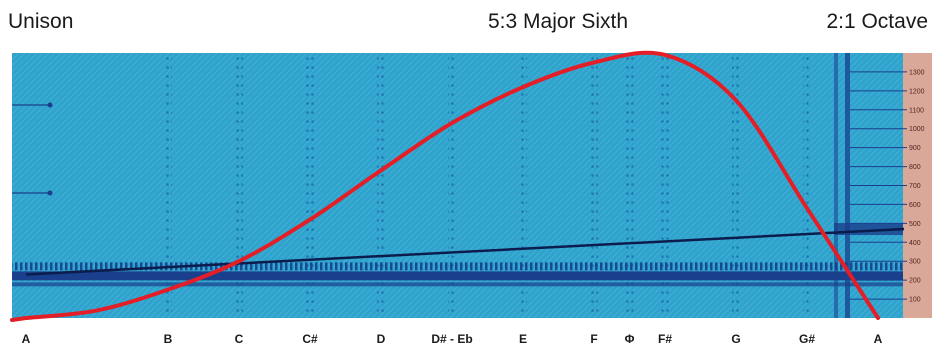 Image resolution: width=934 pixels, height=349 pixels. What do you see at coordinates (916, 110) in the screenshot?
I see `y-tick-label: 1100` at bounding box center [916, 110].